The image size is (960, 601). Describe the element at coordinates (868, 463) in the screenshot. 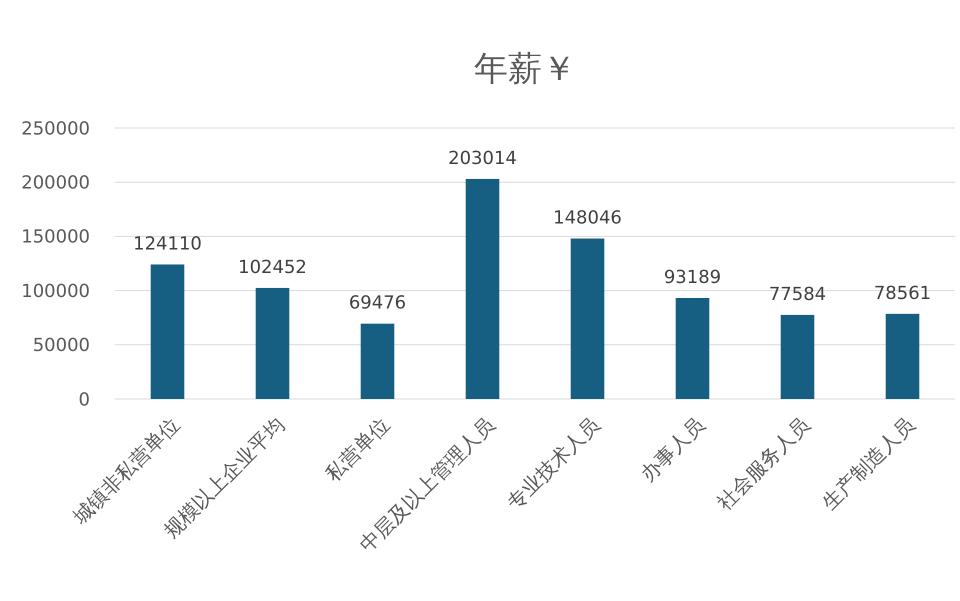

I see `x-tick-label: 生产制造人员` at that location.